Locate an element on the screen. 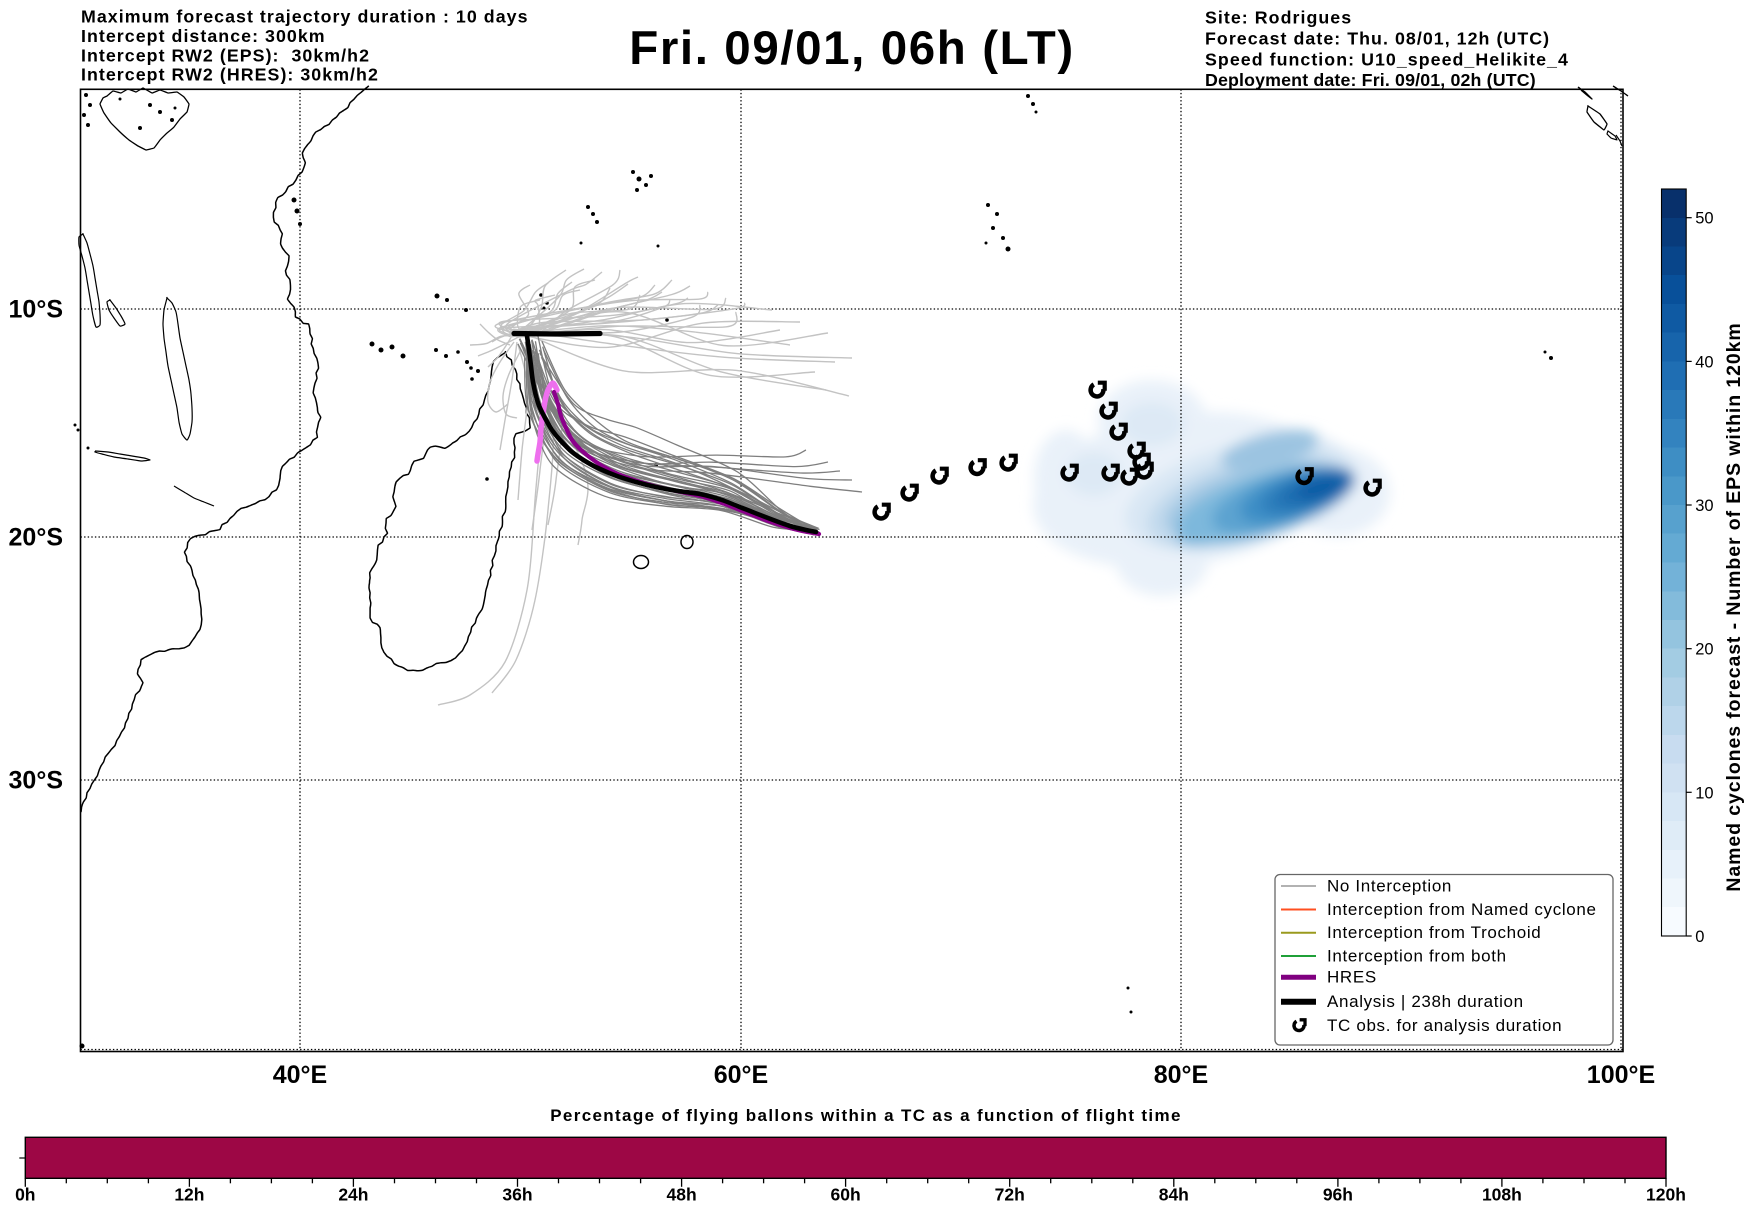  svg-text: 20°S is located at coordinates (36, 537).